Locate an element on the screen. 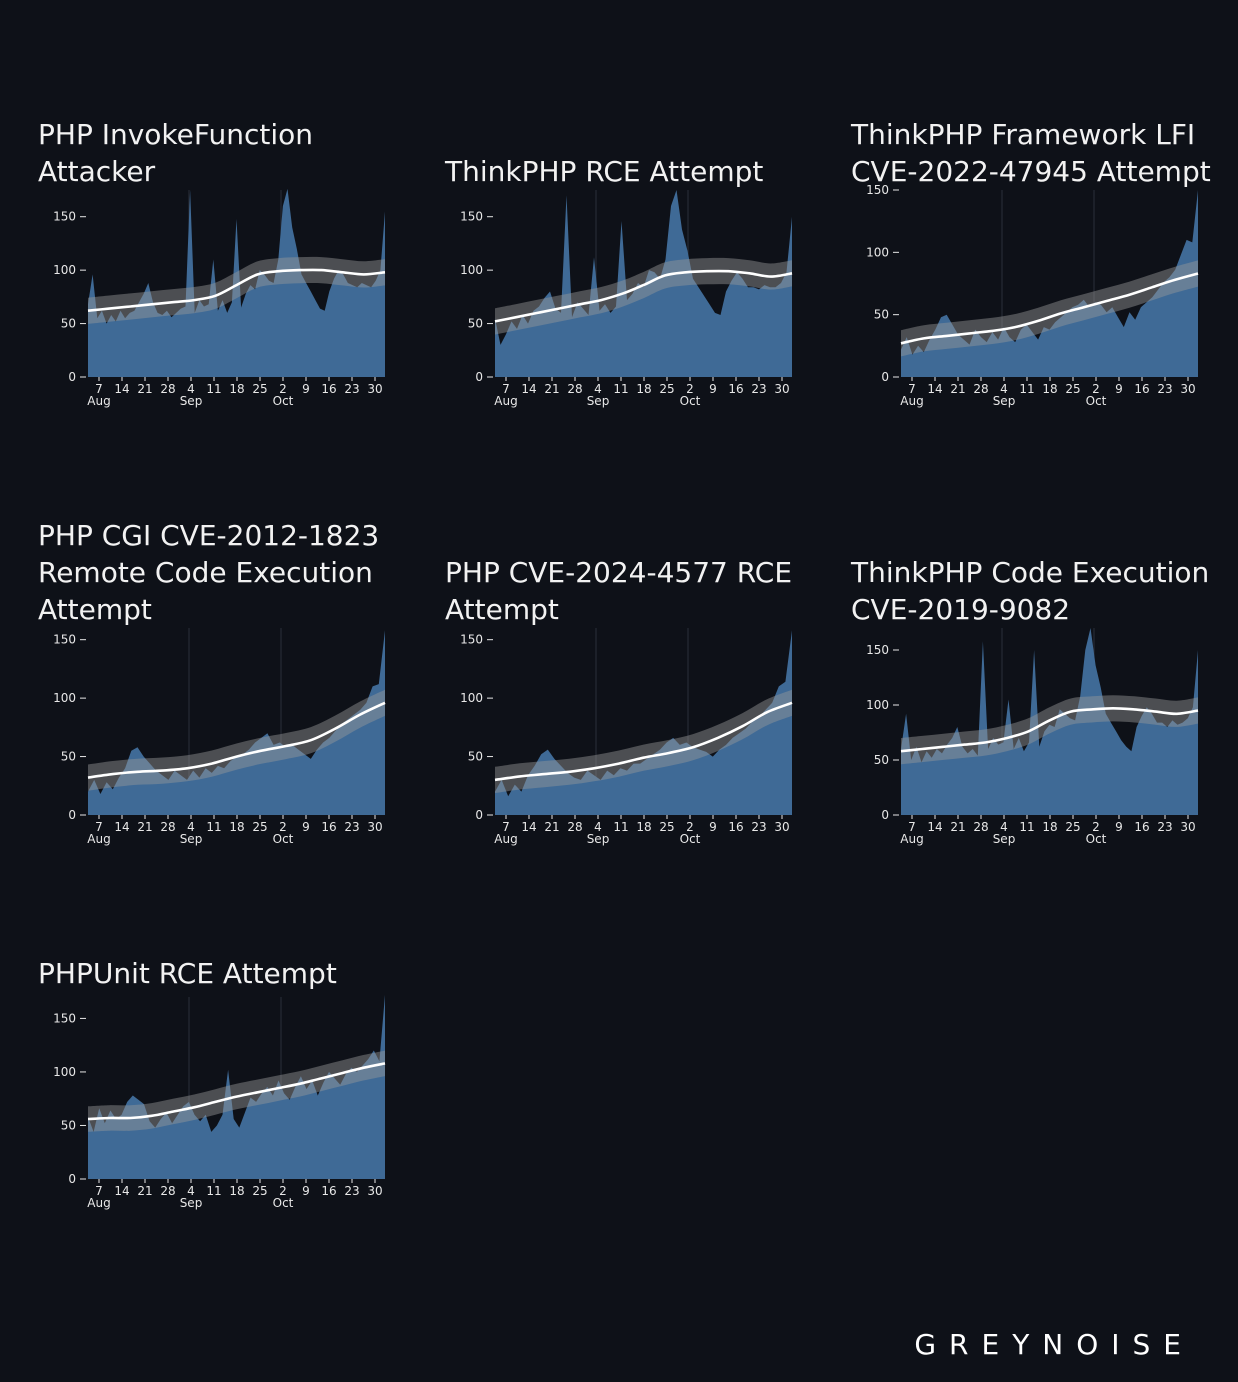 The width and height of the screenshot is (1238, 1382). greynoise-logo: GREYNOISE is located at coordinates (1054, 1344).